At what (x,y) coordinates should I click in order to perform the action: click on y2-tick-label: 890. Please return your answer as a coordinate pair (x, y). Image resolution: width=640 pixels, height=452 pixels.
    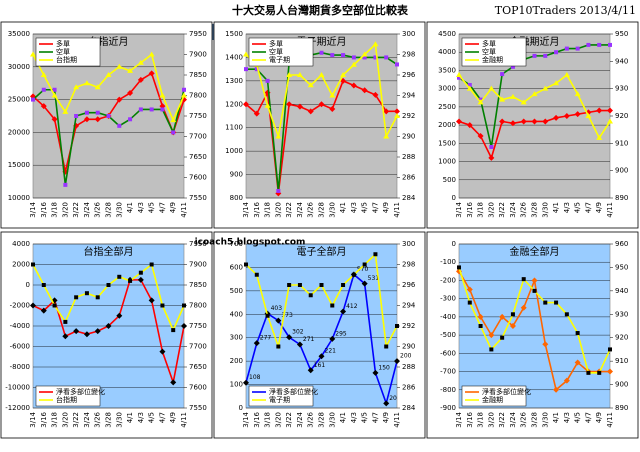
    Looking at the image, I should click on (621, 198).